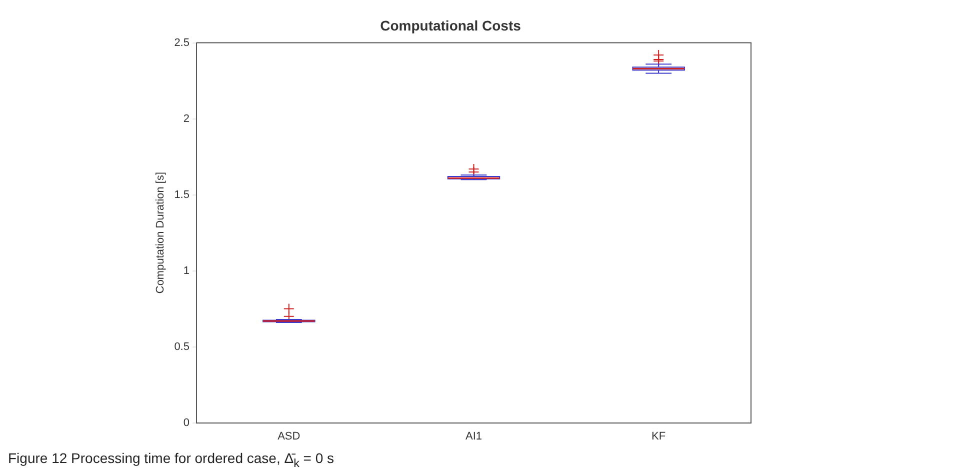 The image size is (961, 476). Describe the element at coordinates (186, 422) in the screenshot. I see `y-tick-label: 0` at that location.